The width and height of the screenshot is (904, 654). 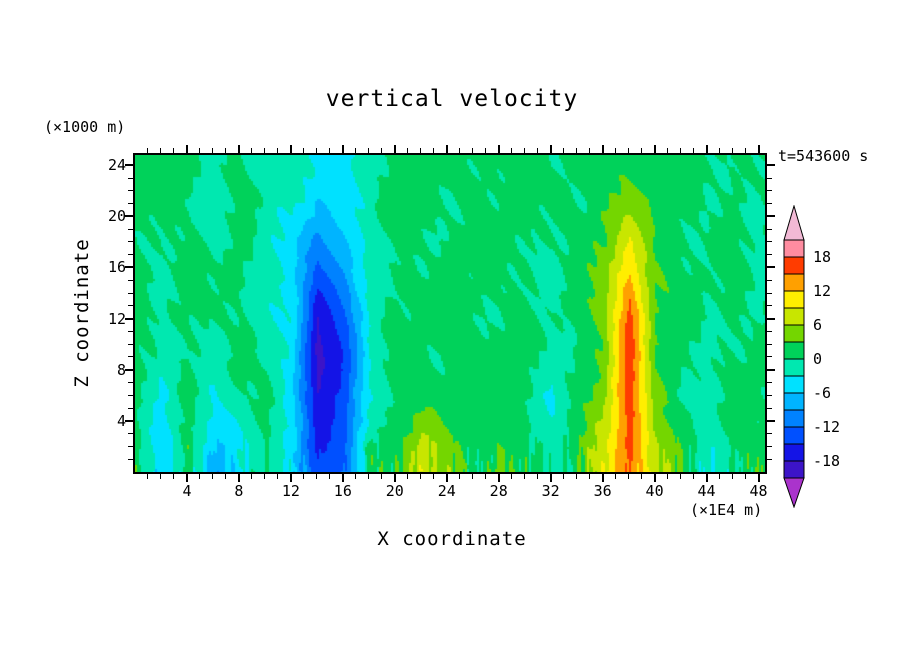 What do you see at coordinates (498, 491) in the screenshot?
I see `x-tick-label: 28` at bounding box center [498, 491].